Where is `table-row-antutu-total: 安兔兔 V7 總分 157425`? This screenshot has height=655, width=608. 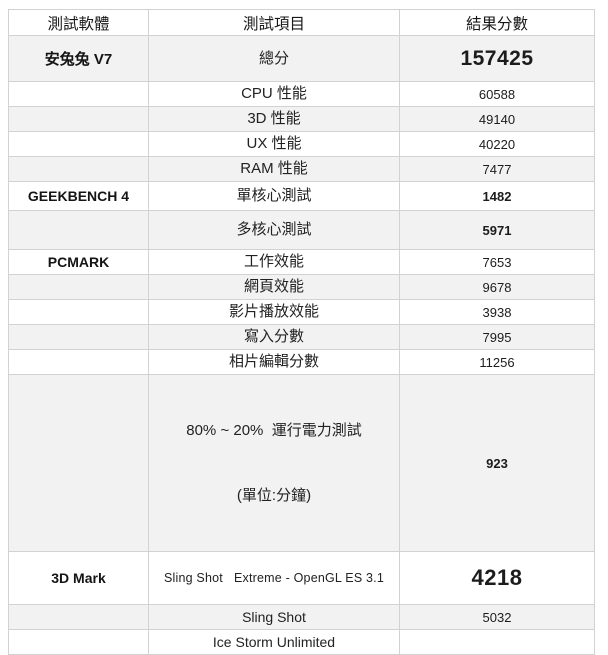 table-row-antutu-total: 安兔兔 V7 總分 157425 is located at coordinates (301, 58).